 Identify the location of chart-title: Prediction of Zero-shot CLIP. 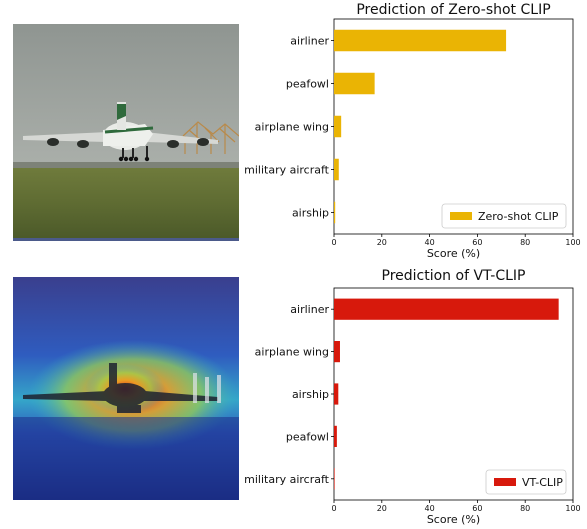
(453, 10).